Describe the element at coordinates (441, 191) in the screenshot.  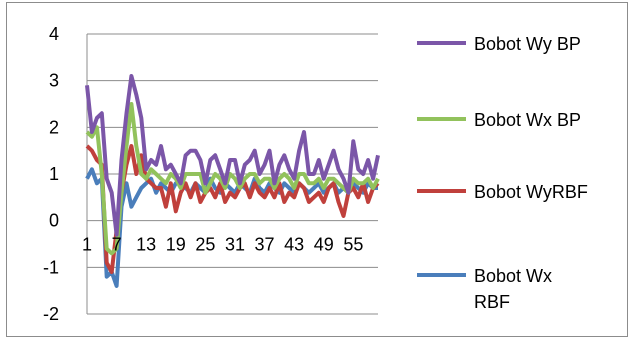
I see `legend-swatch-wy-rbf` at that location.